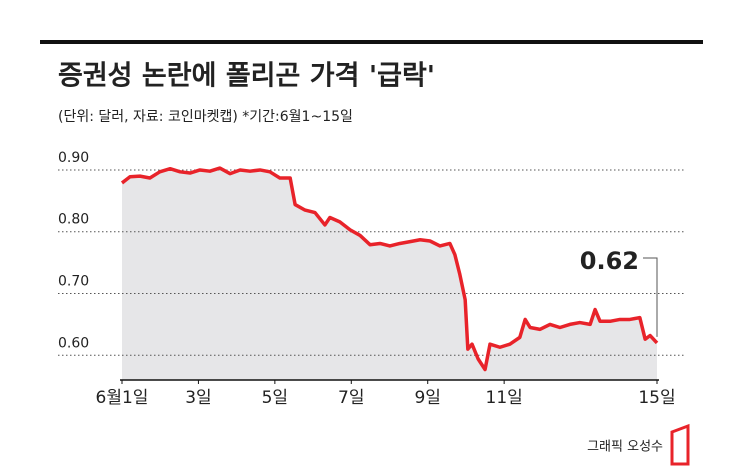 The height and width of the screenshot is (467, 745). I want to click on x-tick-label: 15일, so click(656, 398).